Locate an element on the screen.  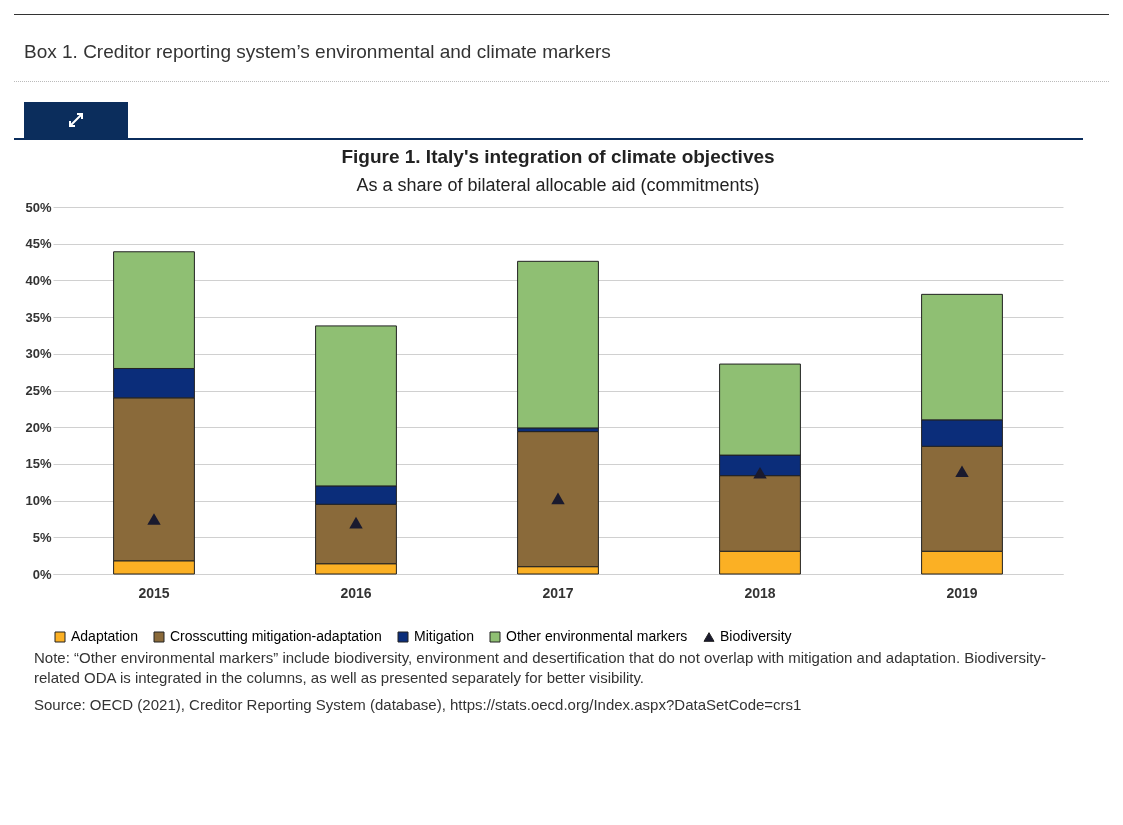
y-tick-label: 25% is located at coordinates (38, 390).